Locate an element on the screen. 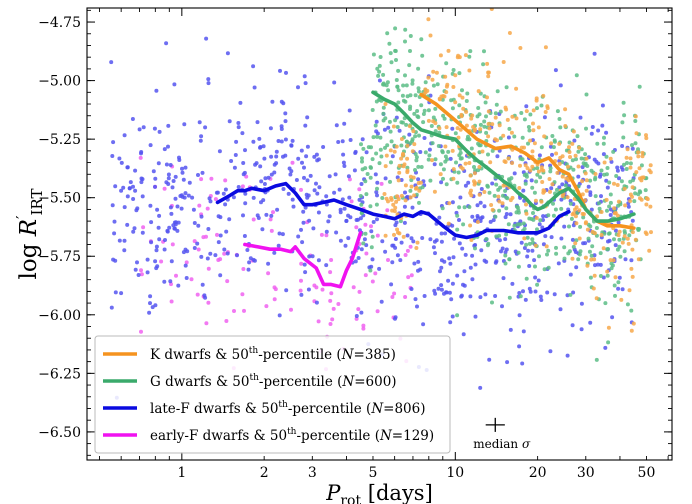 Image resolution: width=692 pixels, height=504 pixels. median-sigma-label: median σ is located at coordinates (502, 444).